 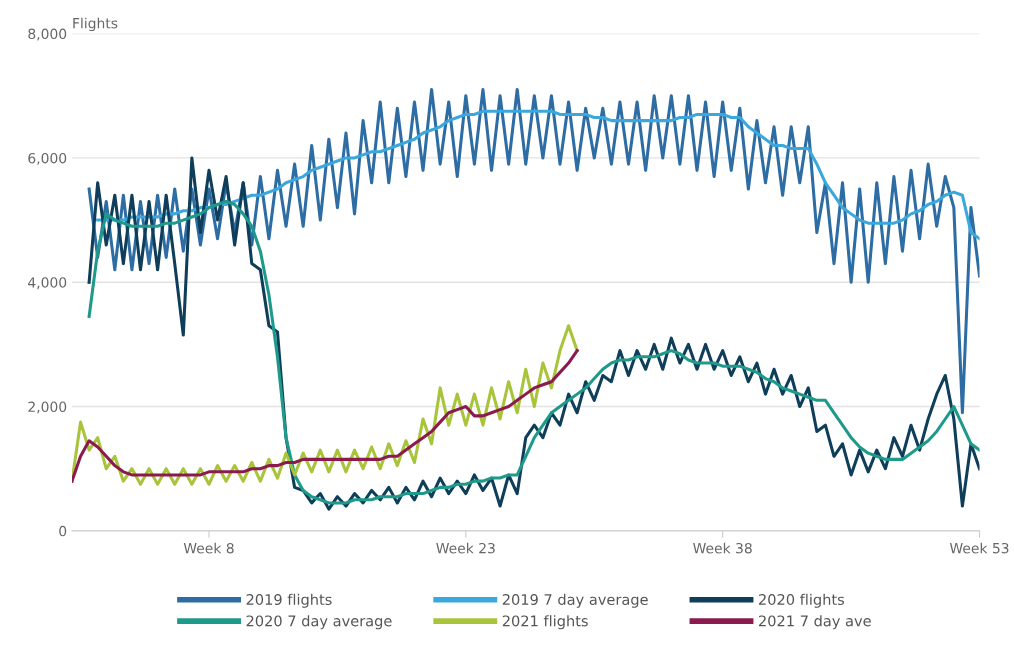 I want to click on x-tick-label: Week 53, so click(x=979, y=548).